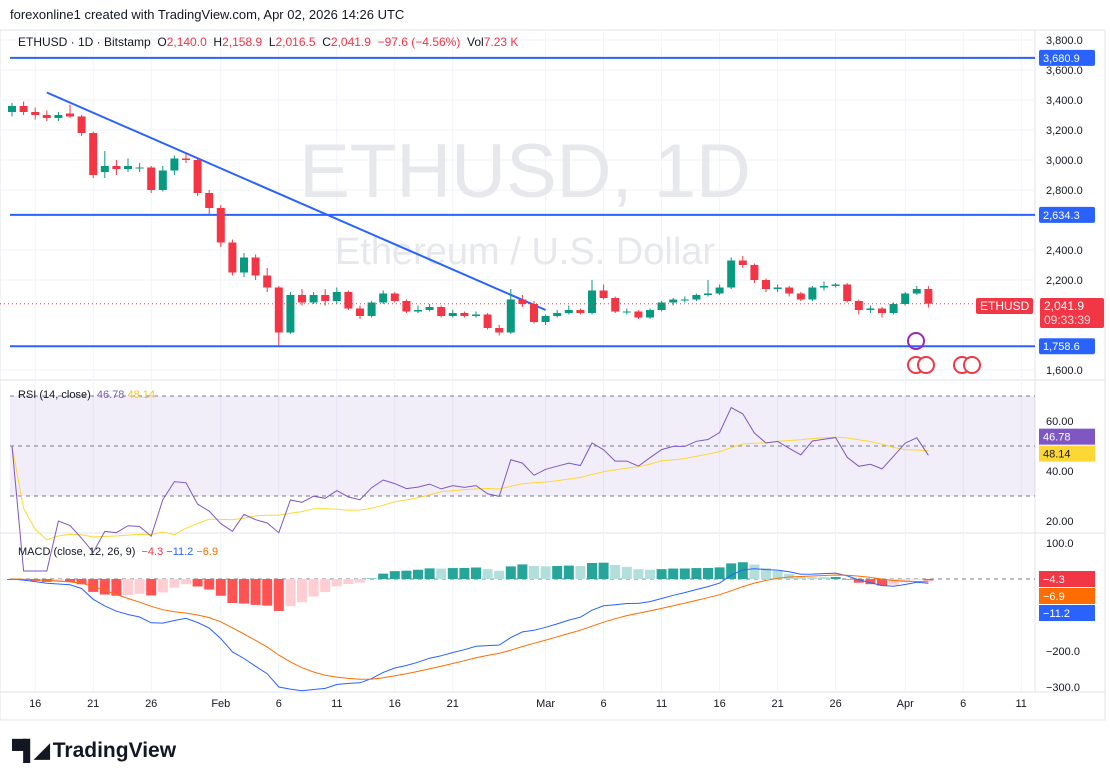  Describe the element at coordinates (835, 704) in the screenshot. I see `time-axis-label: 26` at that location.